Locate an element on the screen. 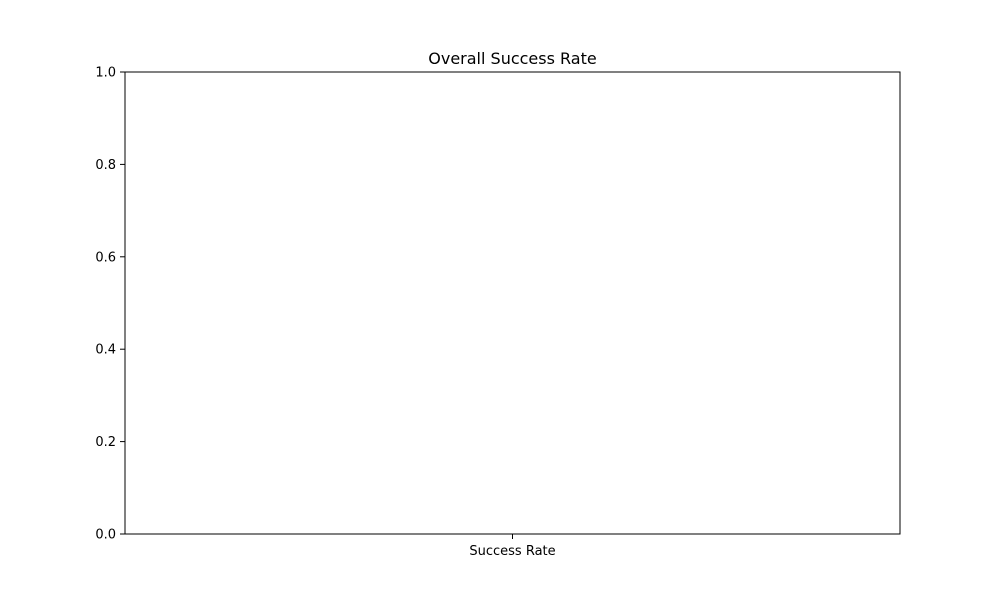 This screenshot has width=1000, height=604. y-tick-label: 0.0 is located at coordinates (105, 535).